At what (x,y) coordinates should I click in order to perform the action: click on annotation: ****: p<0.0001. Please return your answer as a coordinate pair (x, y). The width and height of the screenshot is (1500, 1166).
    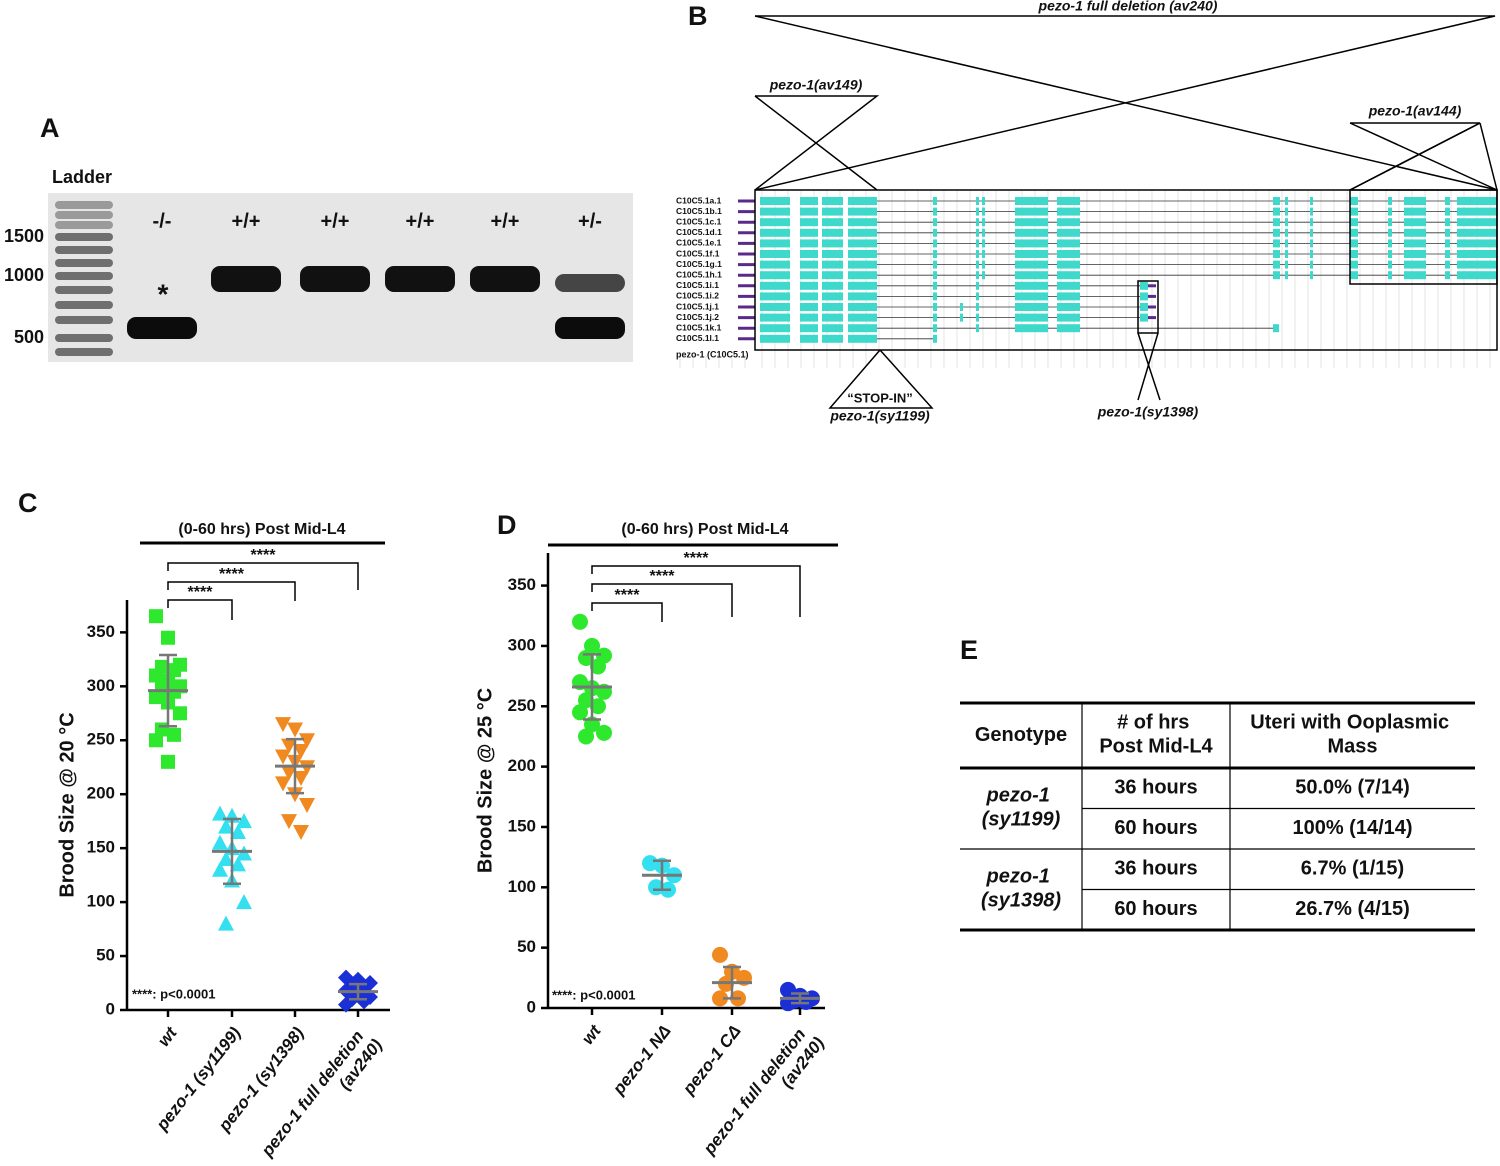
    Looking at the image, I should click on (593, 994).